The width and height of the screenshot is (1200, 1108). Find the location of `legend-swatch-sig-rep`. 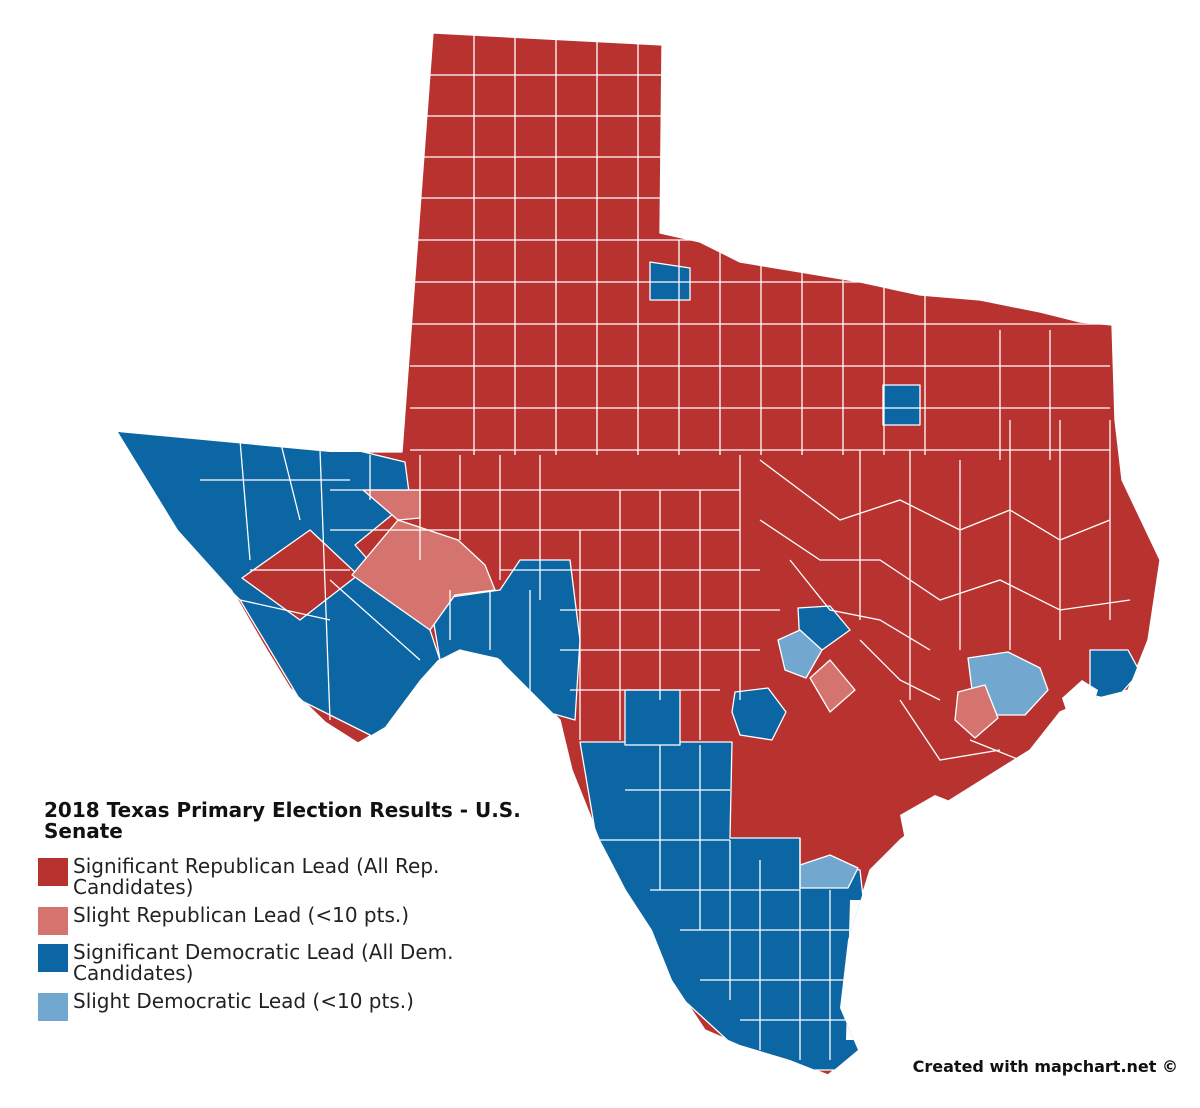

legend-swatch-sig-rep is located at coordinates (53, 872).